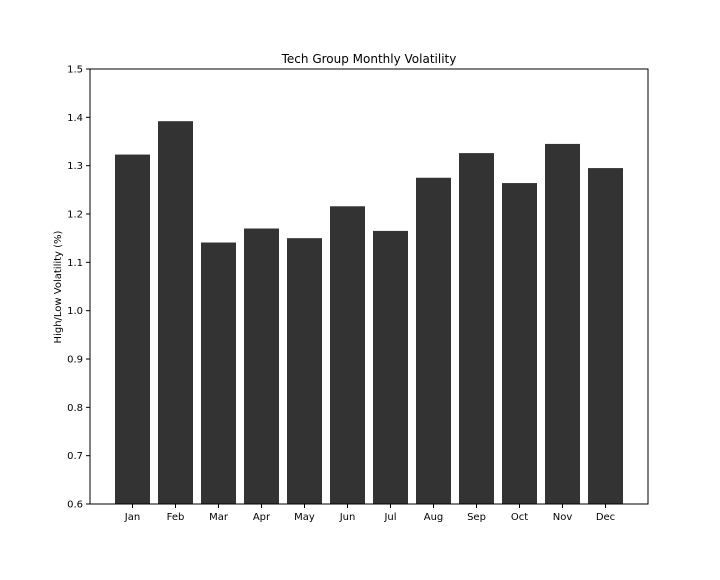 This screenshot has width=720, height=580. I want to click on x-tick-label: Apr, so click(262, 517).